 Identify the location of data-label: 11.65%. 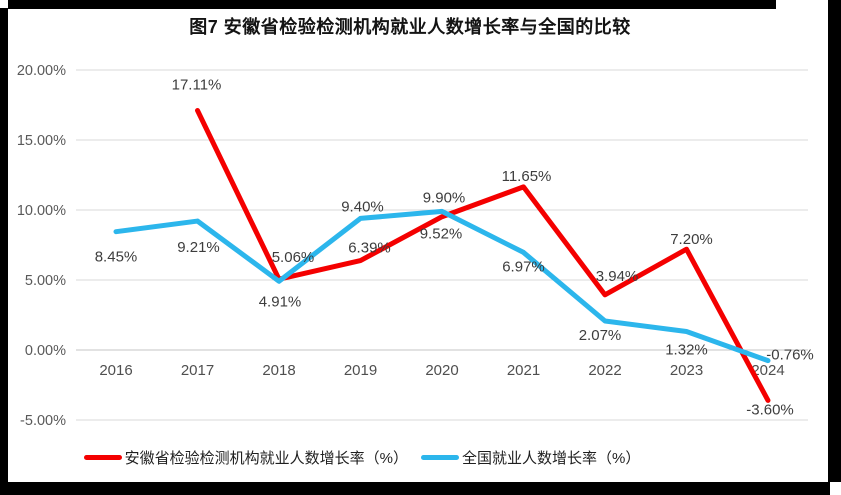
(527, 176).